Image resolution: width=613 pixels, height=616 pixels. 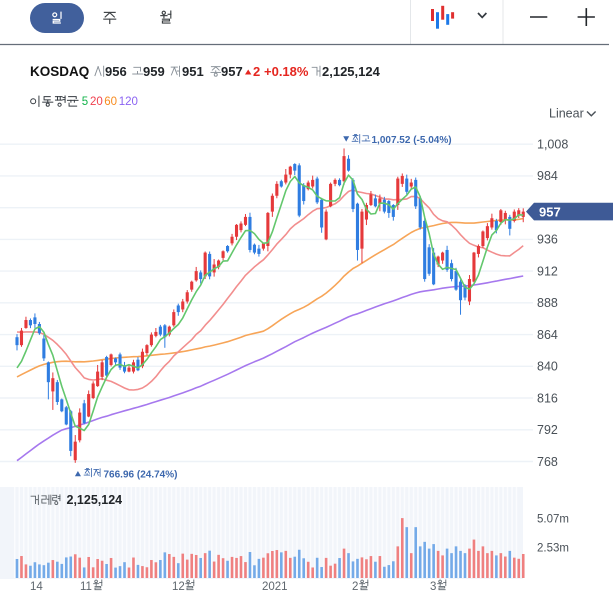 What do you see at coordinates (547, 240) in the screenshot?
I see `svg-text: 936` at bounding box center [547, 240].